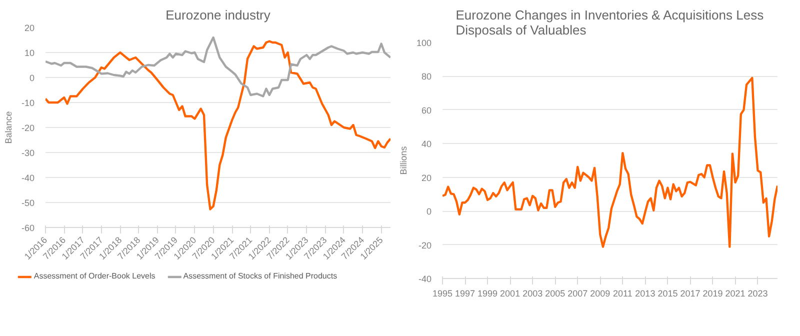 This screenshot has height=336, width=800. What do you see at coordinates (668, 293) in the screenshot?
I see `x-tick-label: 2015` at bounding box center [668, 293].